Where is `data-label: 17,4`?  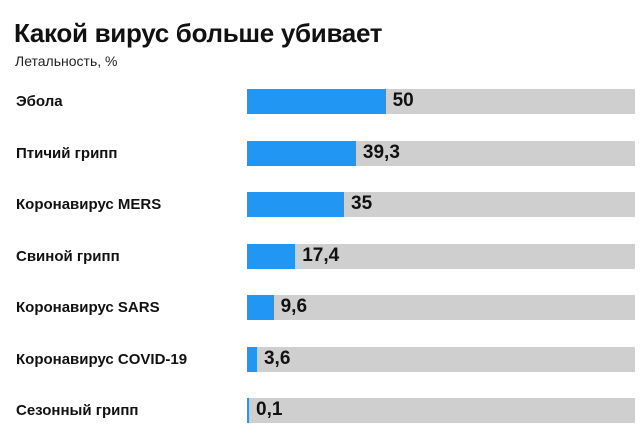 data-label: 17,4 is located at coordinates (321, 255).